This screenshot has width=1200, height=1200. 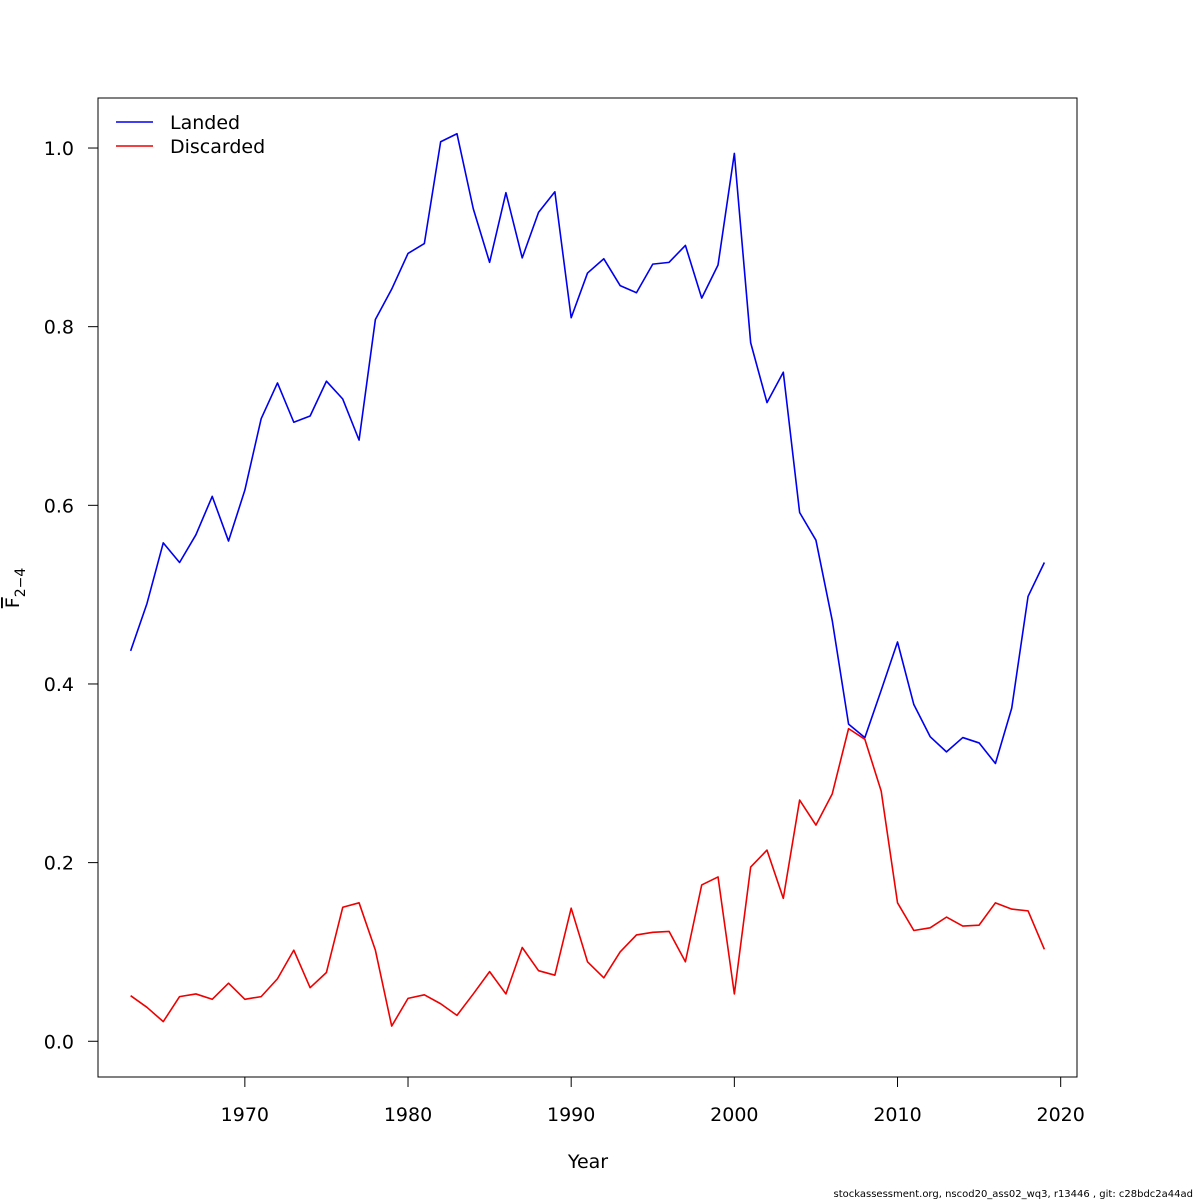 What do you see at coordinates (71, 595) in the screenshot?
I see `y-axis: 0.0 0.2 0.4 0.6 0.8 1.0` at bounding box center [71, 595].